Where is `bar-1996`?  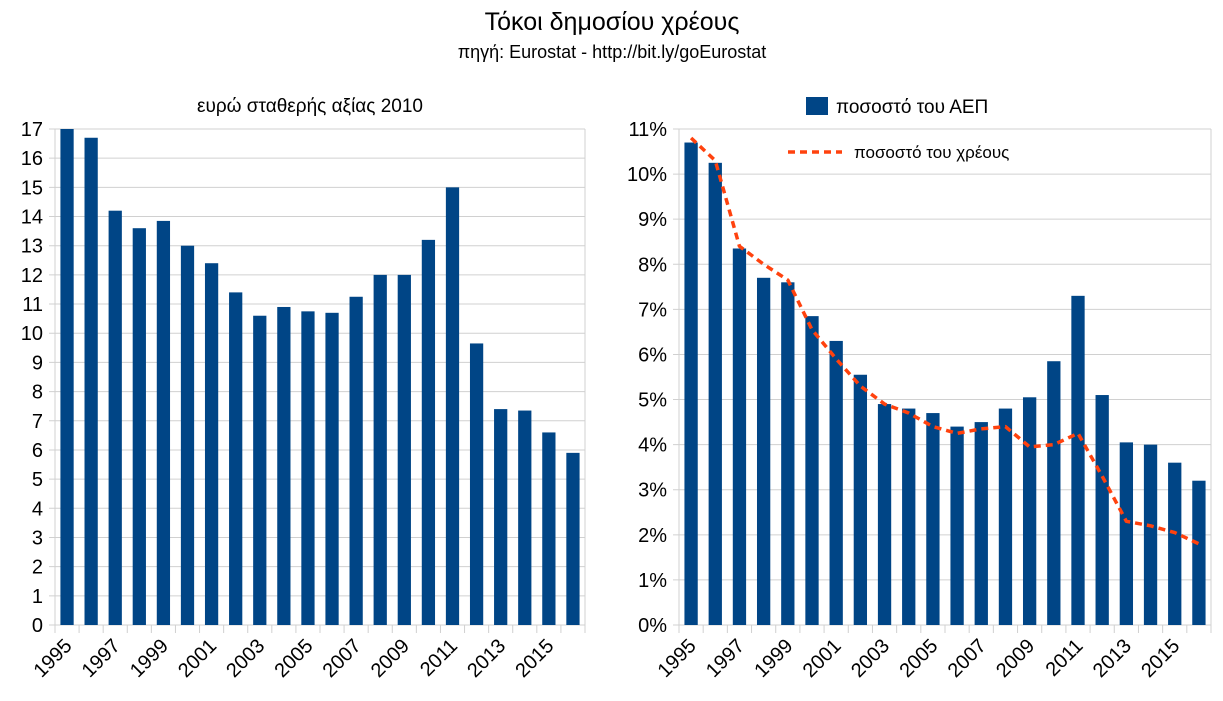
bar-1996 is located at coordinates (91, 381).